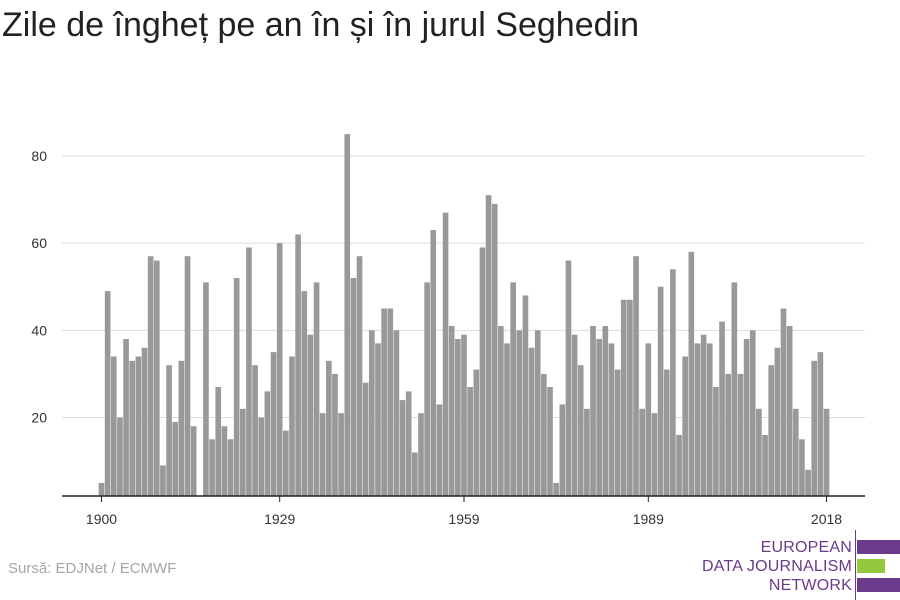 This screenshot has width=900, height=600. What do you see at coordinates (826, 519) in the screenshot?
I see `x-tick-label: 2018` at bounding box center [826, 519].